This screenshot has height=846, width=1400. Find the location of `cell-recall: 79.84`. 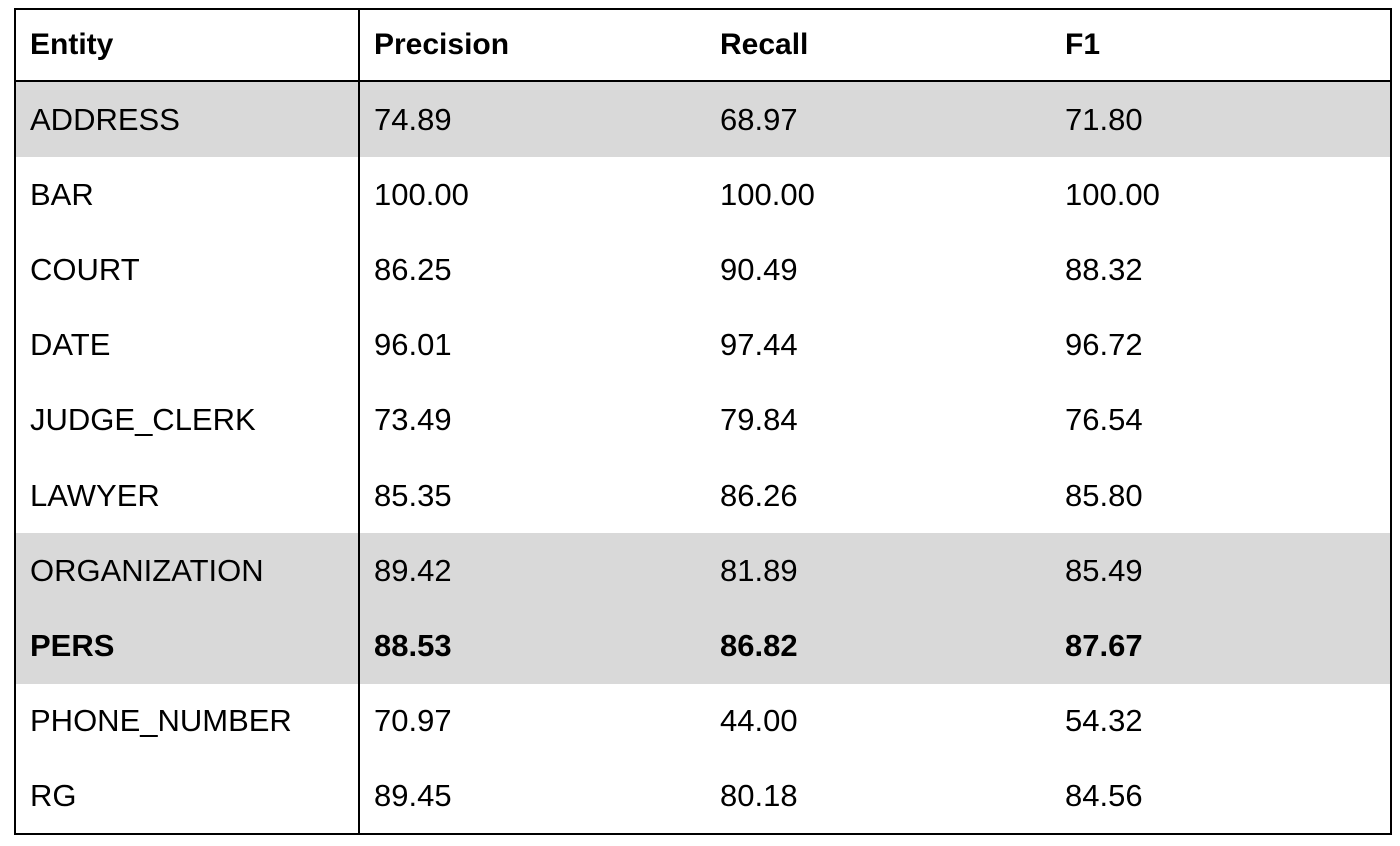

cell-recall: 79.84 is located at coordinates (759, 420).